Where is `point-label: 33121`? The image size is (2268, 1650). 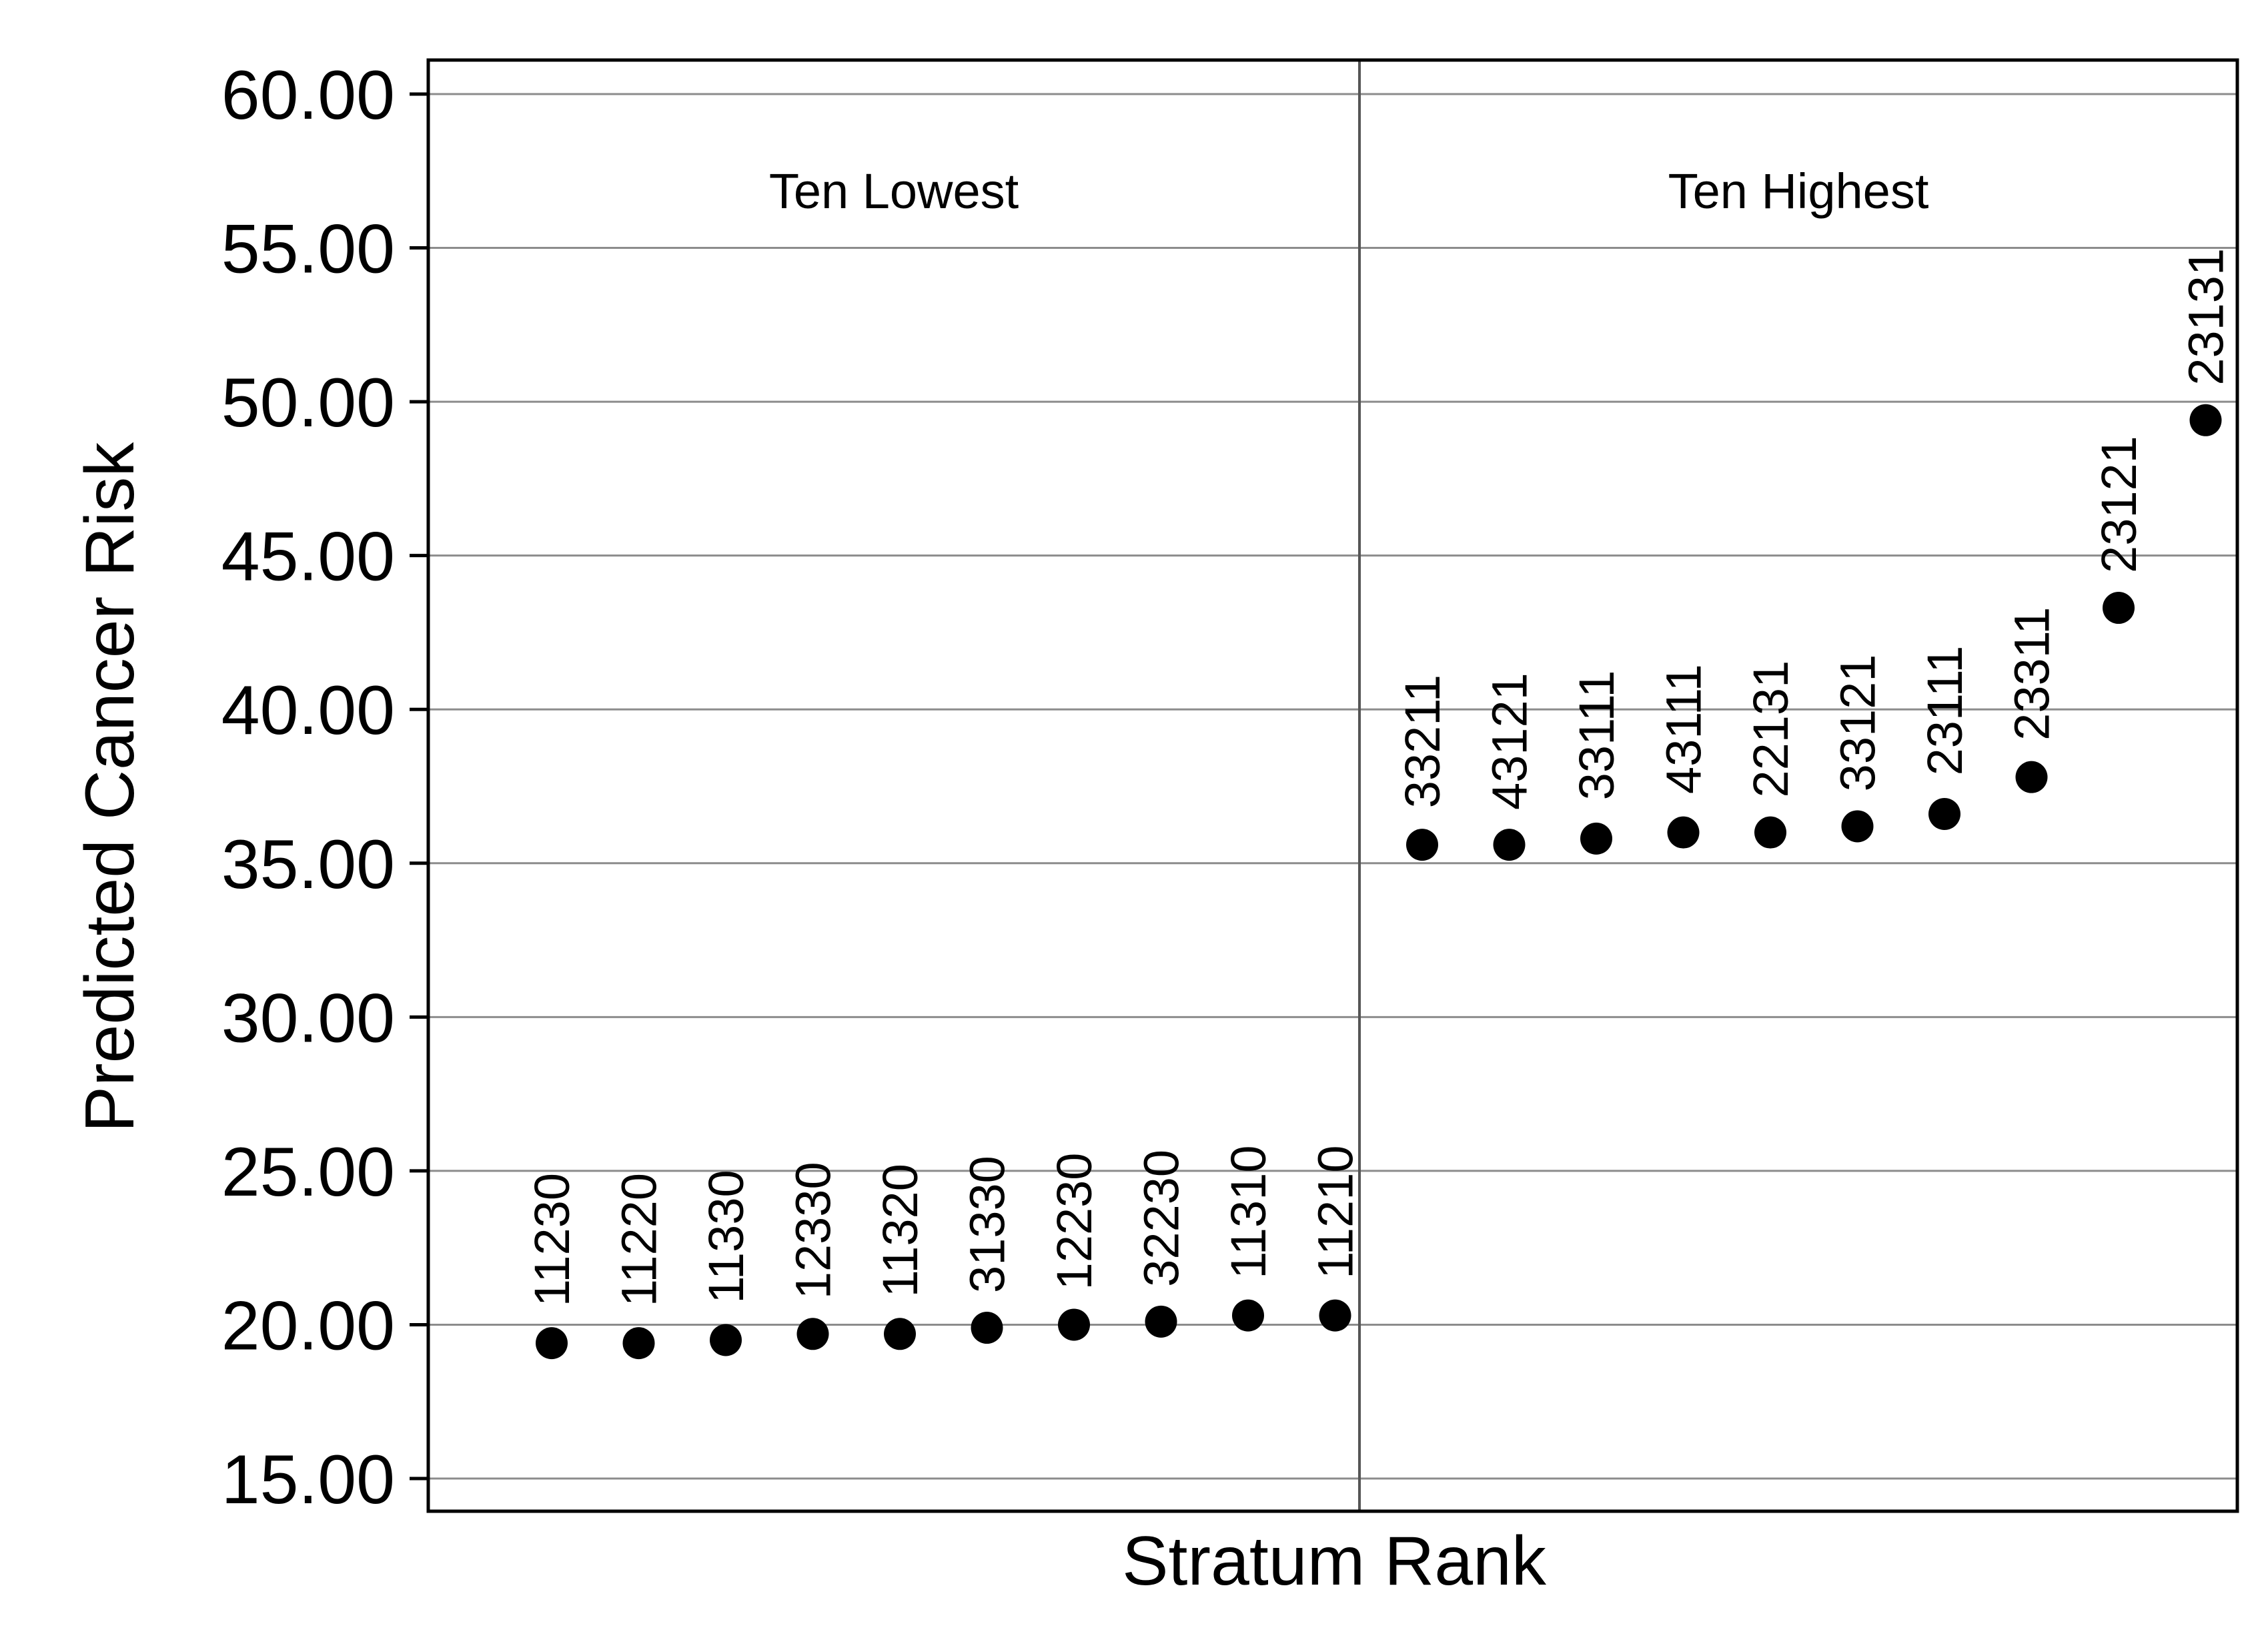
point-label: 33121 is located at coordinates (1858, 723).